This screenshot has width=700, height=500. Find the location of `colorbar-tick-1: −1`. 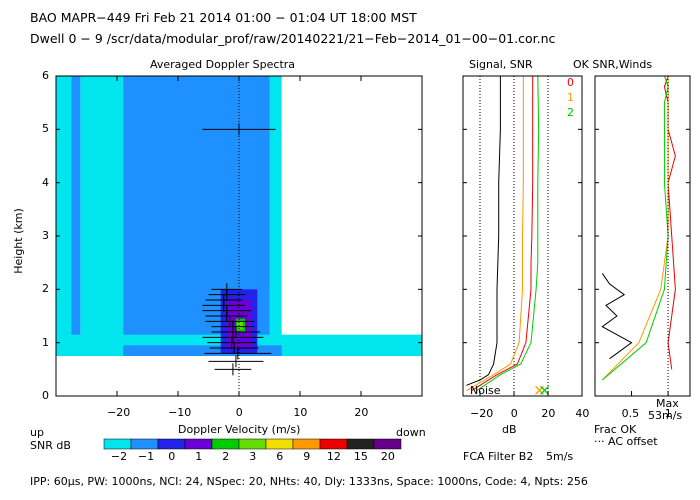

colorbar-tick-1: −1 is located at coordinates (146, 456).